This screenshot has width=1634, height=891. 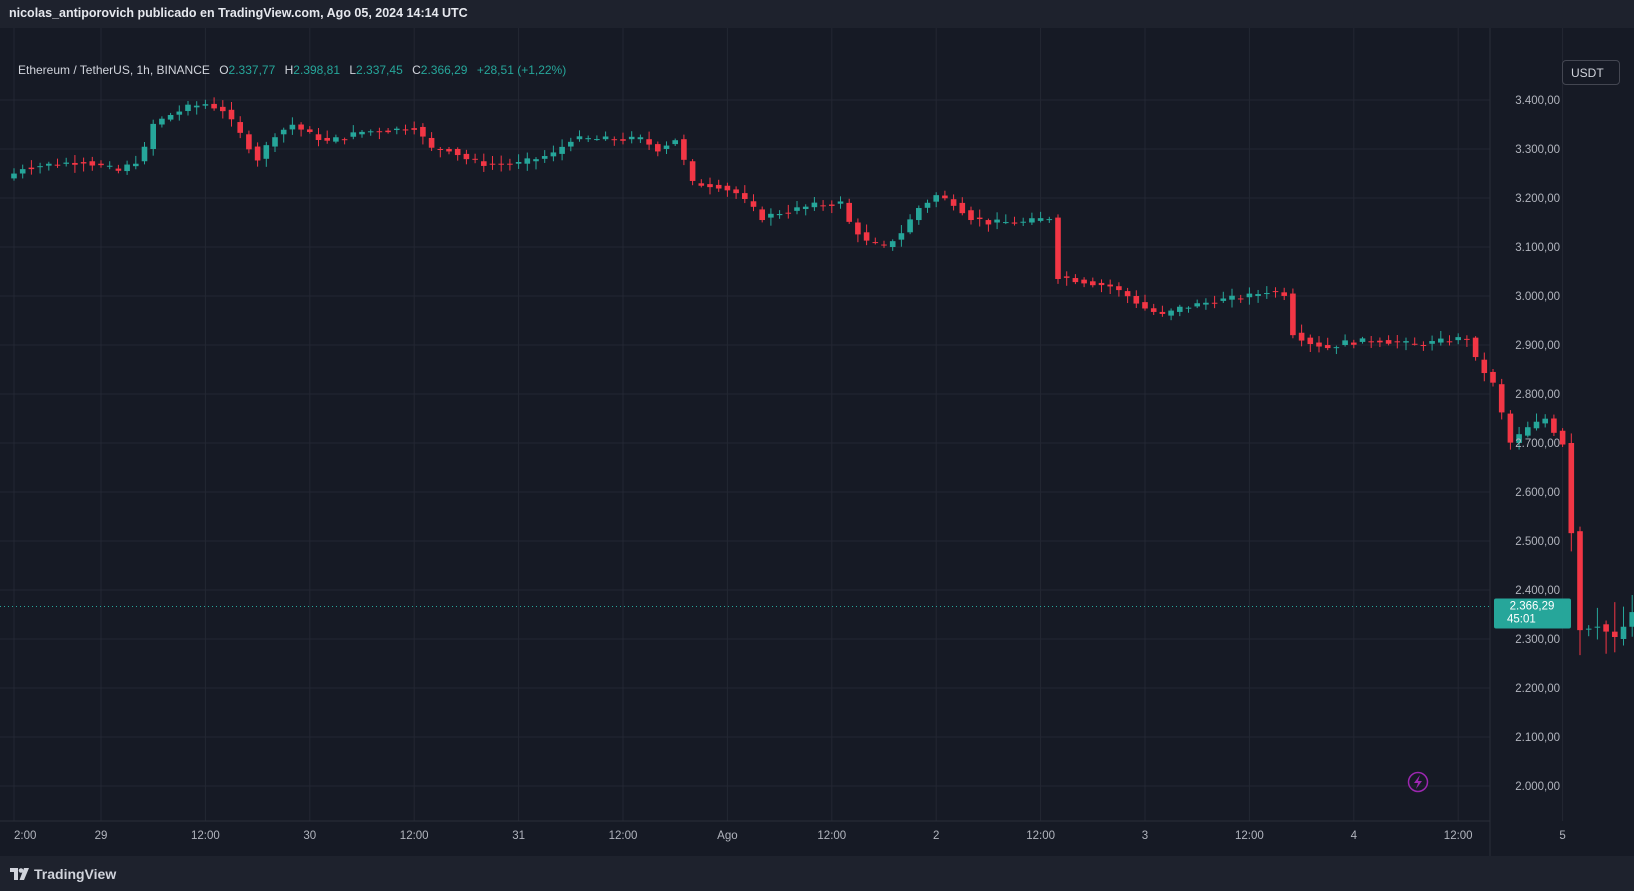 I want to click on tradingview-logo: TradingView, so click(x=63, y=874).